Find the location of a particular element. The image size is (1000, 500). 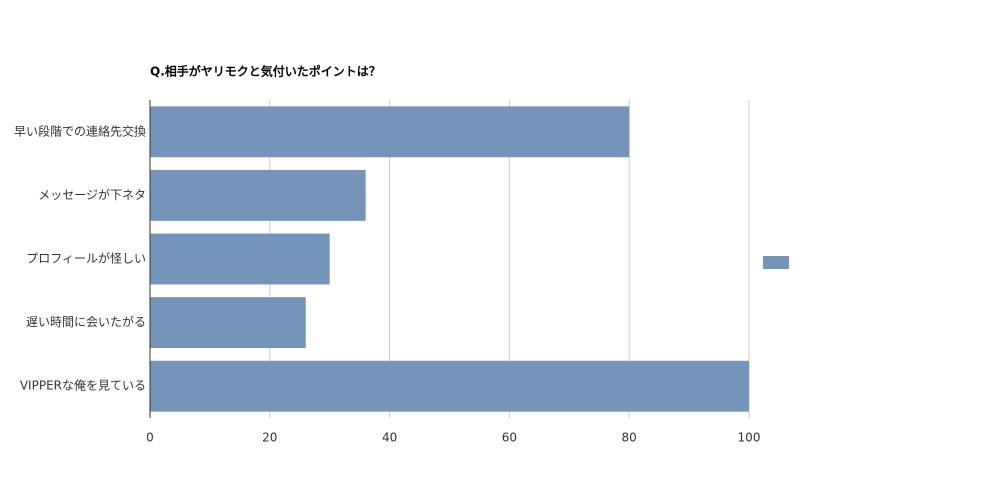

x-tick-label: 60 is located at coordinates (509, 438).